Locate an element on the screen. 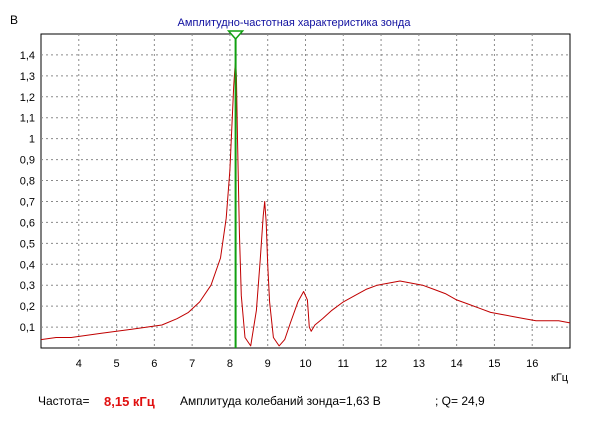 The height and width of the screenshot is (421, 589). y-tick-label: 0,1 is located at coordinates (27, 328).